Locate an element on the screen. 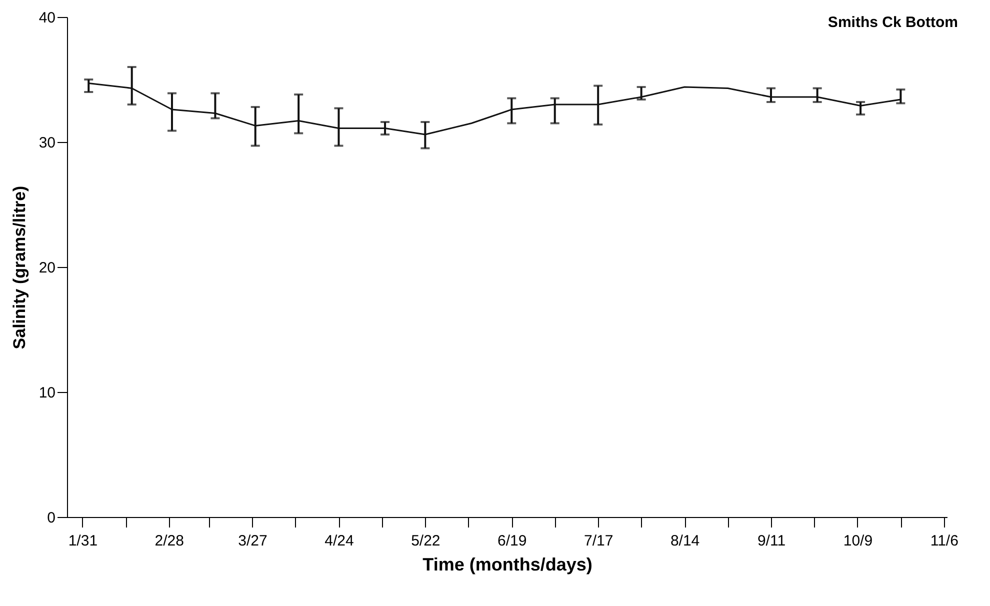  x-tick-label: 4/24 is located at coordinates (339, 541).